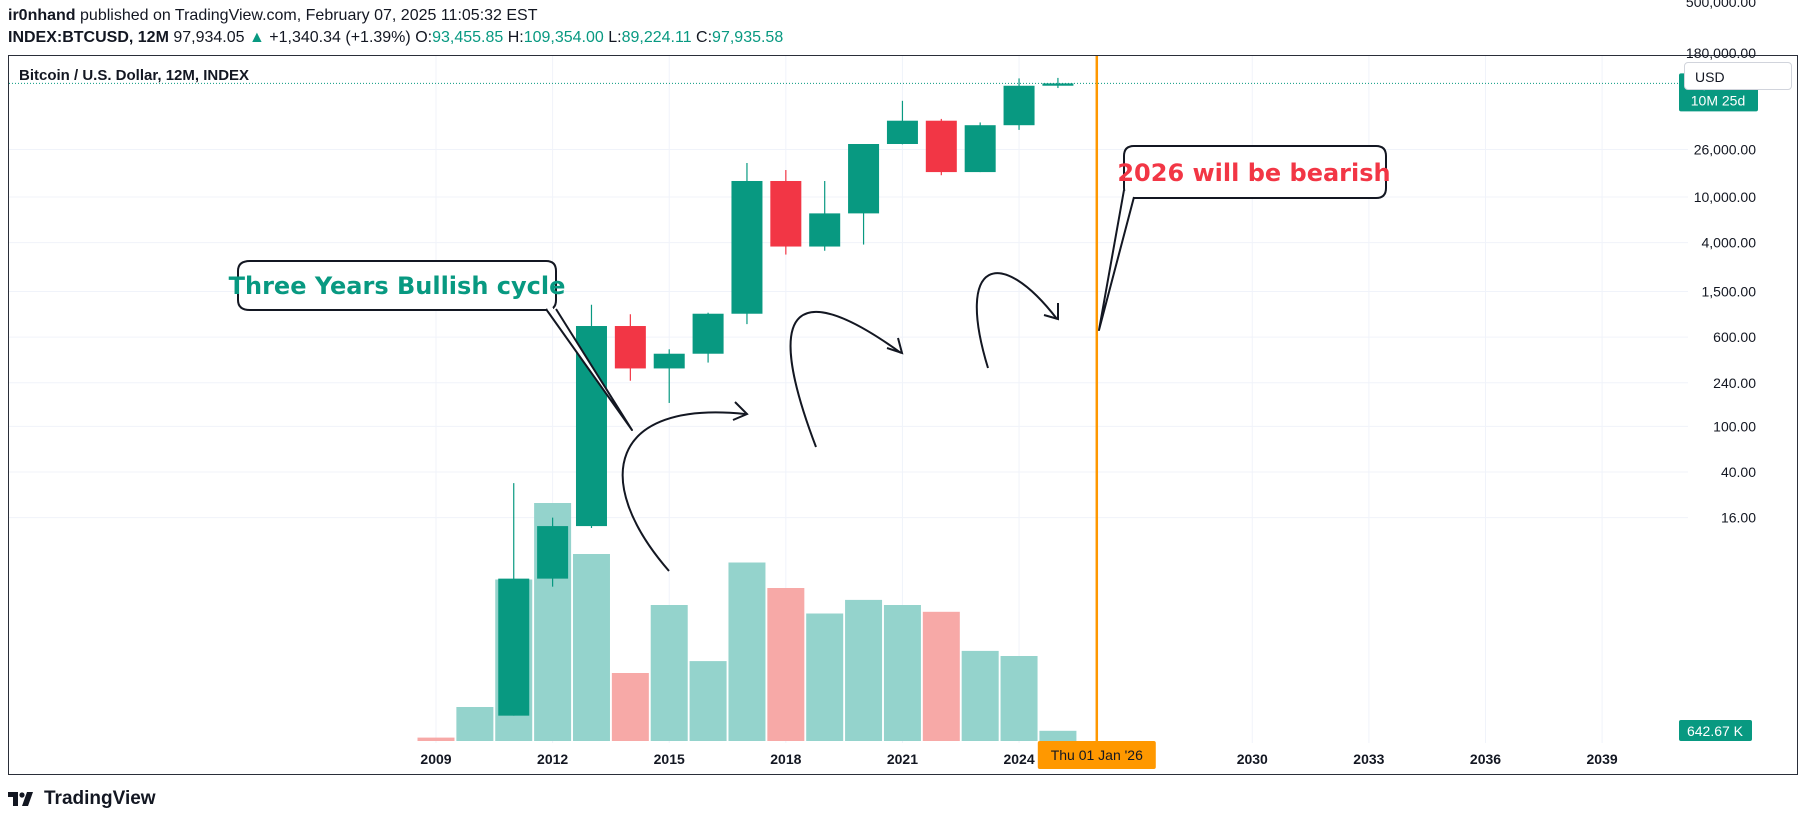 Image resolution: width=1807 pixels, height=823 pixels. Describe the element at coordinates (1734, 383) in the screenshot. I see `y-tick-label: 240.00` at that location.